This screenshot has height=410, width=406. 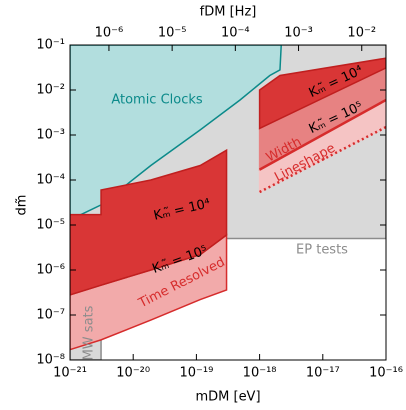 What do you see at coordinates (50, 225) in the screenshot?
I see `y-tick-label: 10⁻⁵` at bounding box center [50, 225].